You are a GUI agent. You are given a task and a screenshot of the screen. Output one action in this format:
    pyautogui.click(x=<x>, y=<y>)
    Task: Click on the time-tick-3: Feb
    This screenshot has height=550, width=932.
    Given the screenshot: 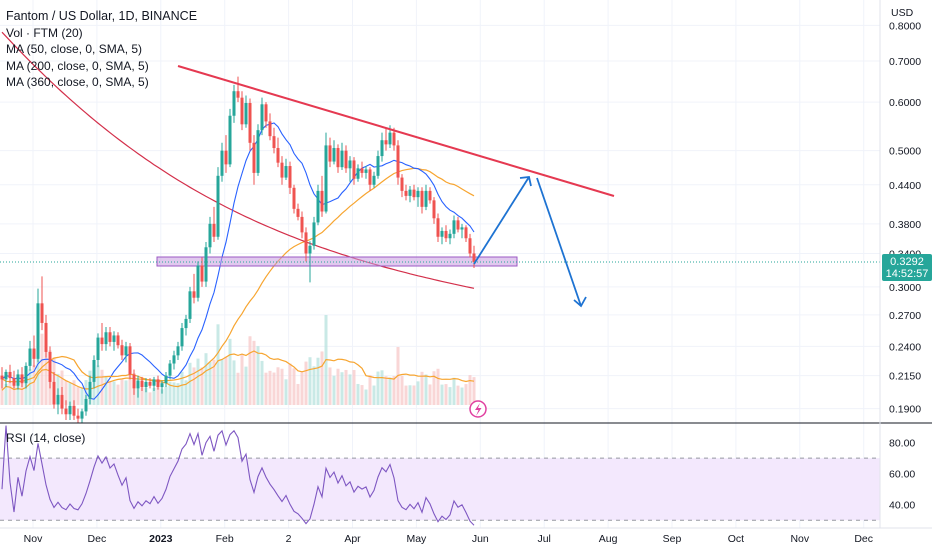 What is the action you would take?
    pyautogui.click(x=225, y=539)
    